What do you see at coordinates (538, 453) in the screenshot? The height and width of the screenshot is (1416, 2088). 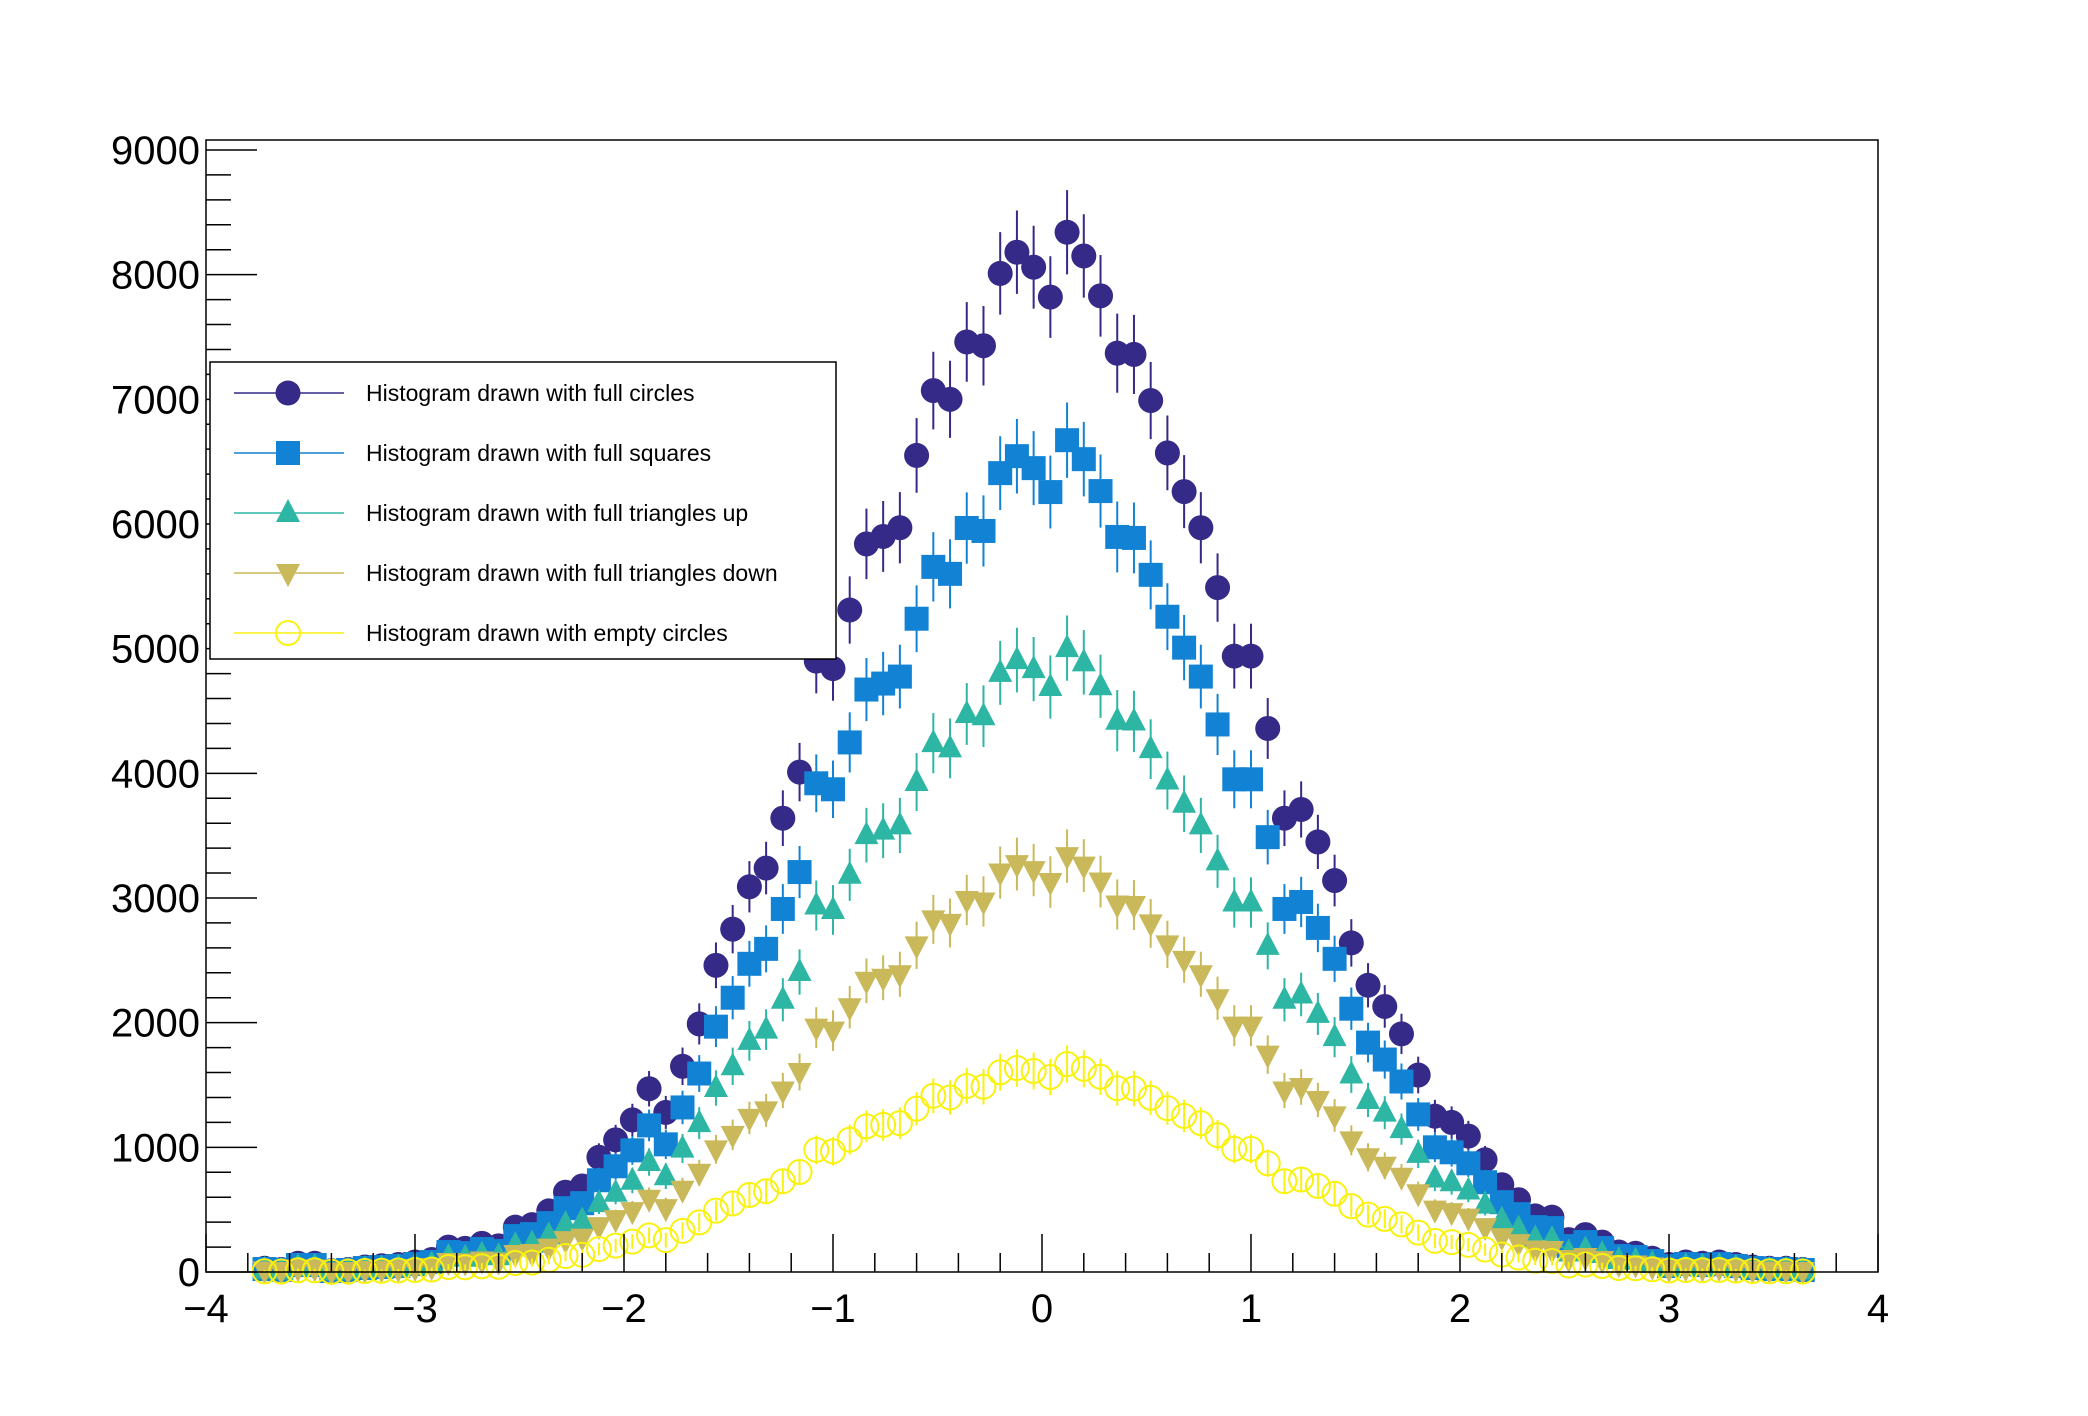 I see `legend-label: Histogram drawn with full squares` at bounding box center [538, 453].